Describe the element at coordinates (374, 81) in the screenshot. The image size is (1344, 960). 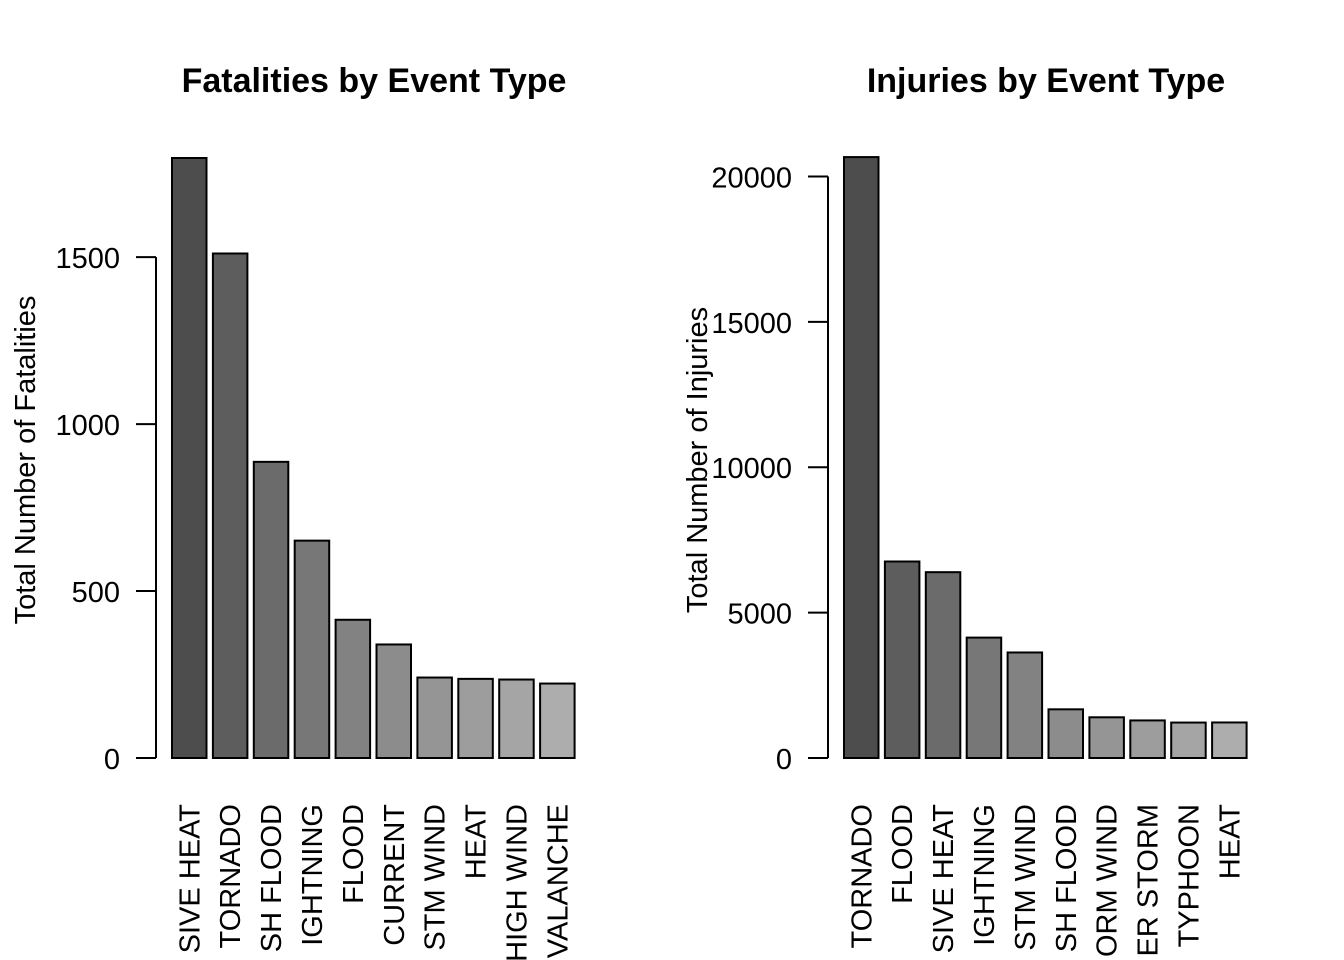
I see `fatalities-chart-title: Fatalities by Event Type` at that location.